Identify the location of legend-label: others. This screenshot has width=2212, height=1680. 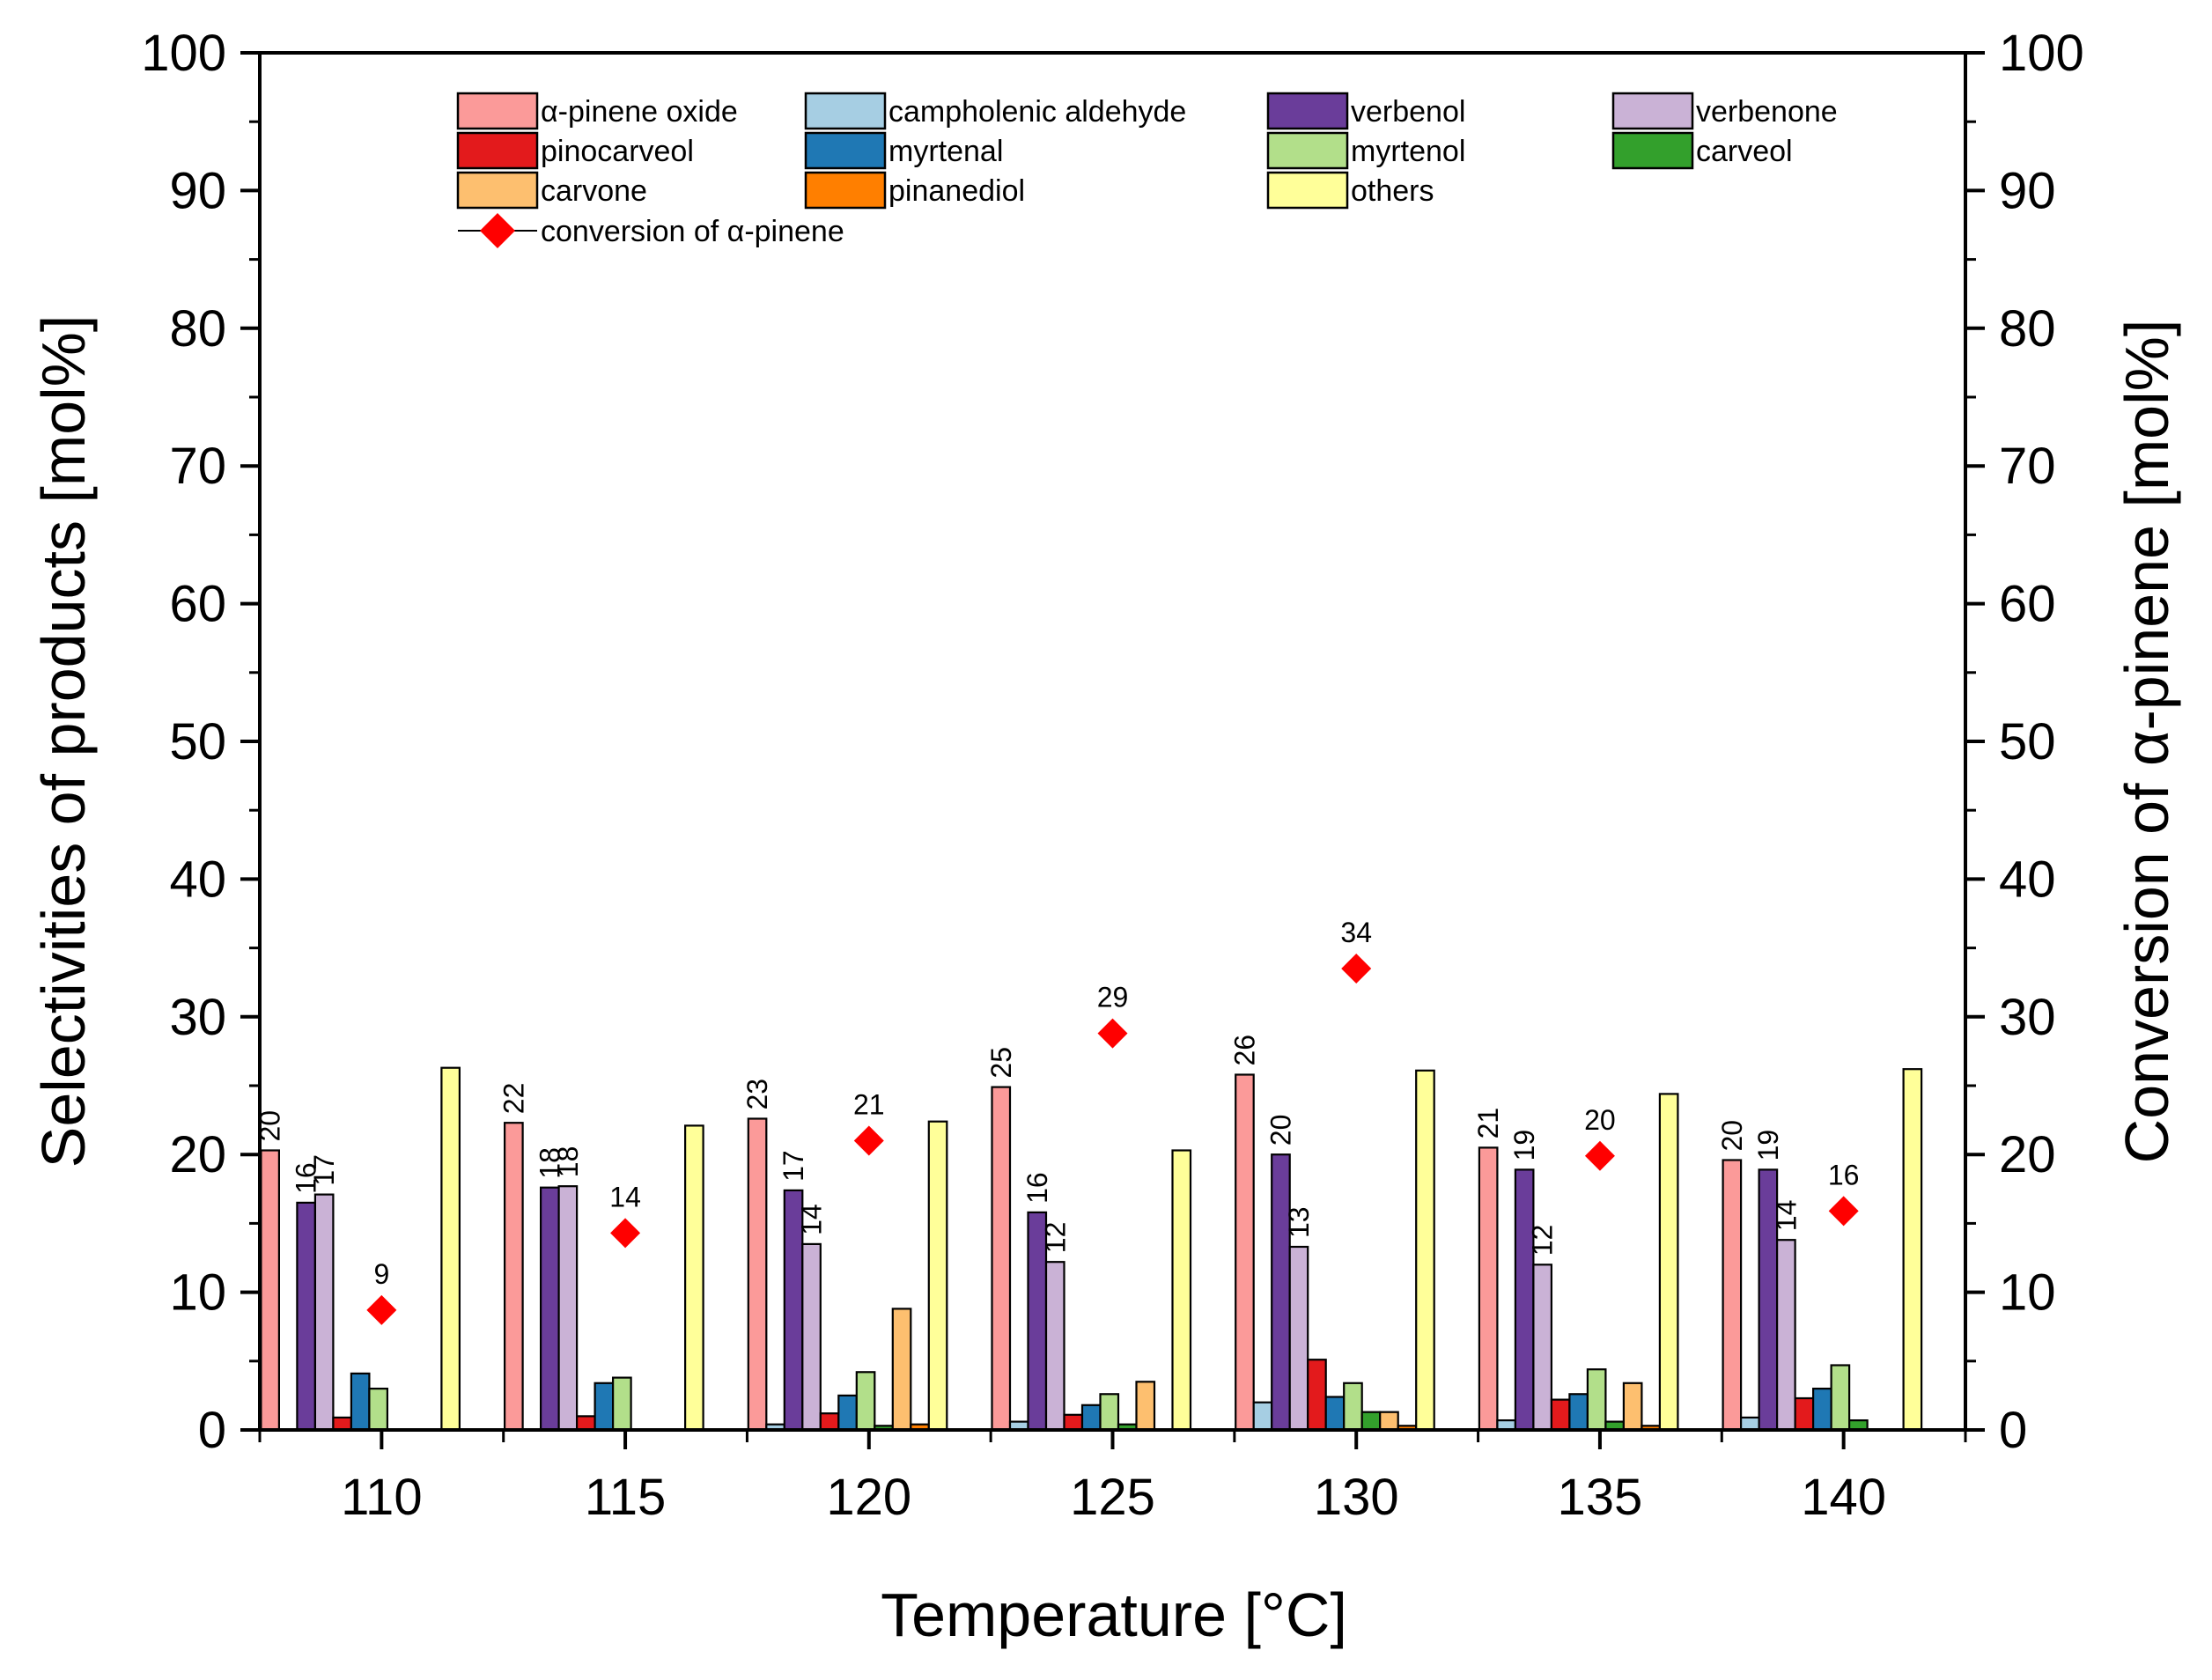
(1392, 191).